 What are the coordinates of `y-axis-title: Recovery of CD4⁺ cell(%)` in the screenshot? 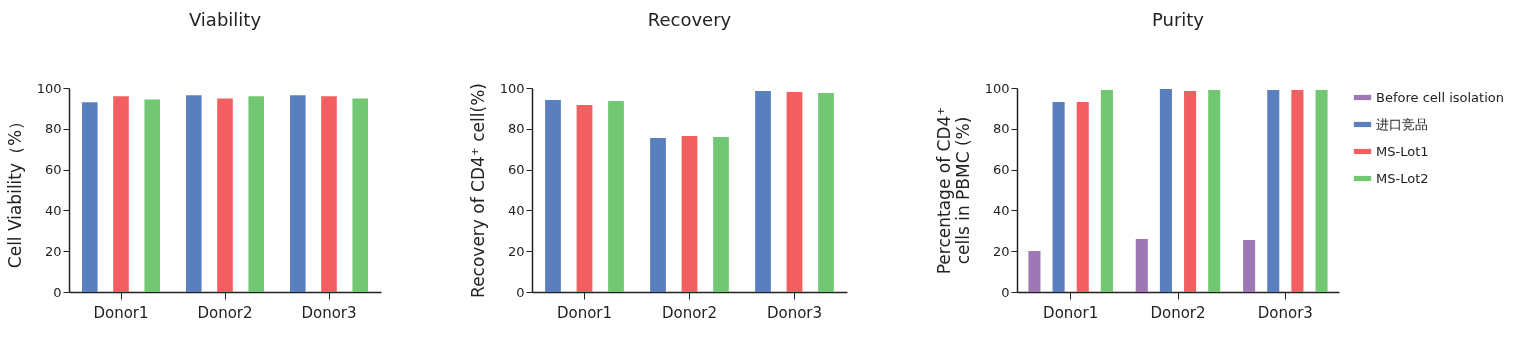 It's located at (477, 190).